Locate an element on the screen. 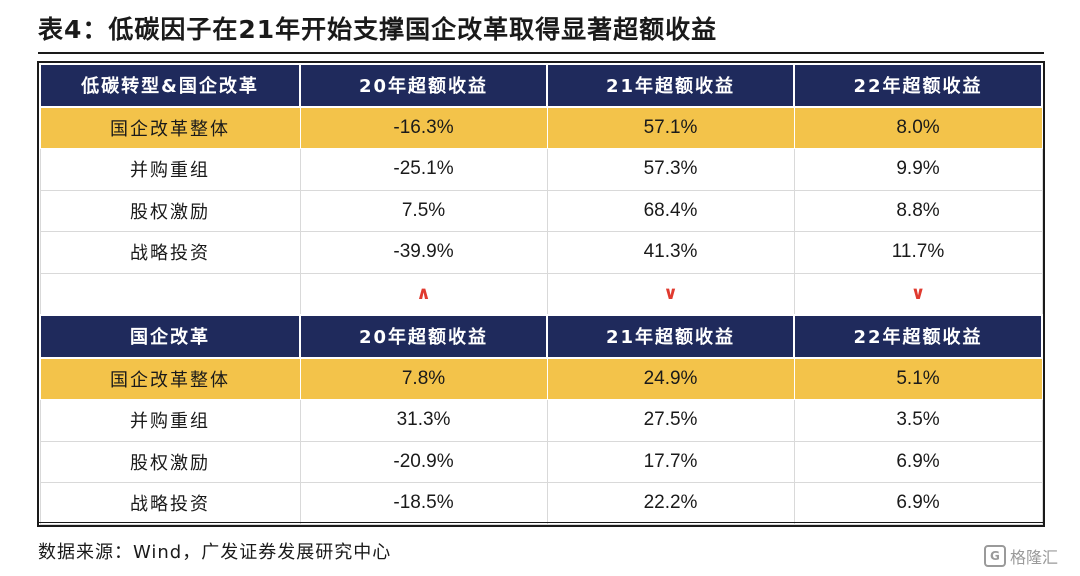 Image resolution: width=1080 pixels, height=576 pixels. table-cell: 5.1% is located at coordinates (918, 378).